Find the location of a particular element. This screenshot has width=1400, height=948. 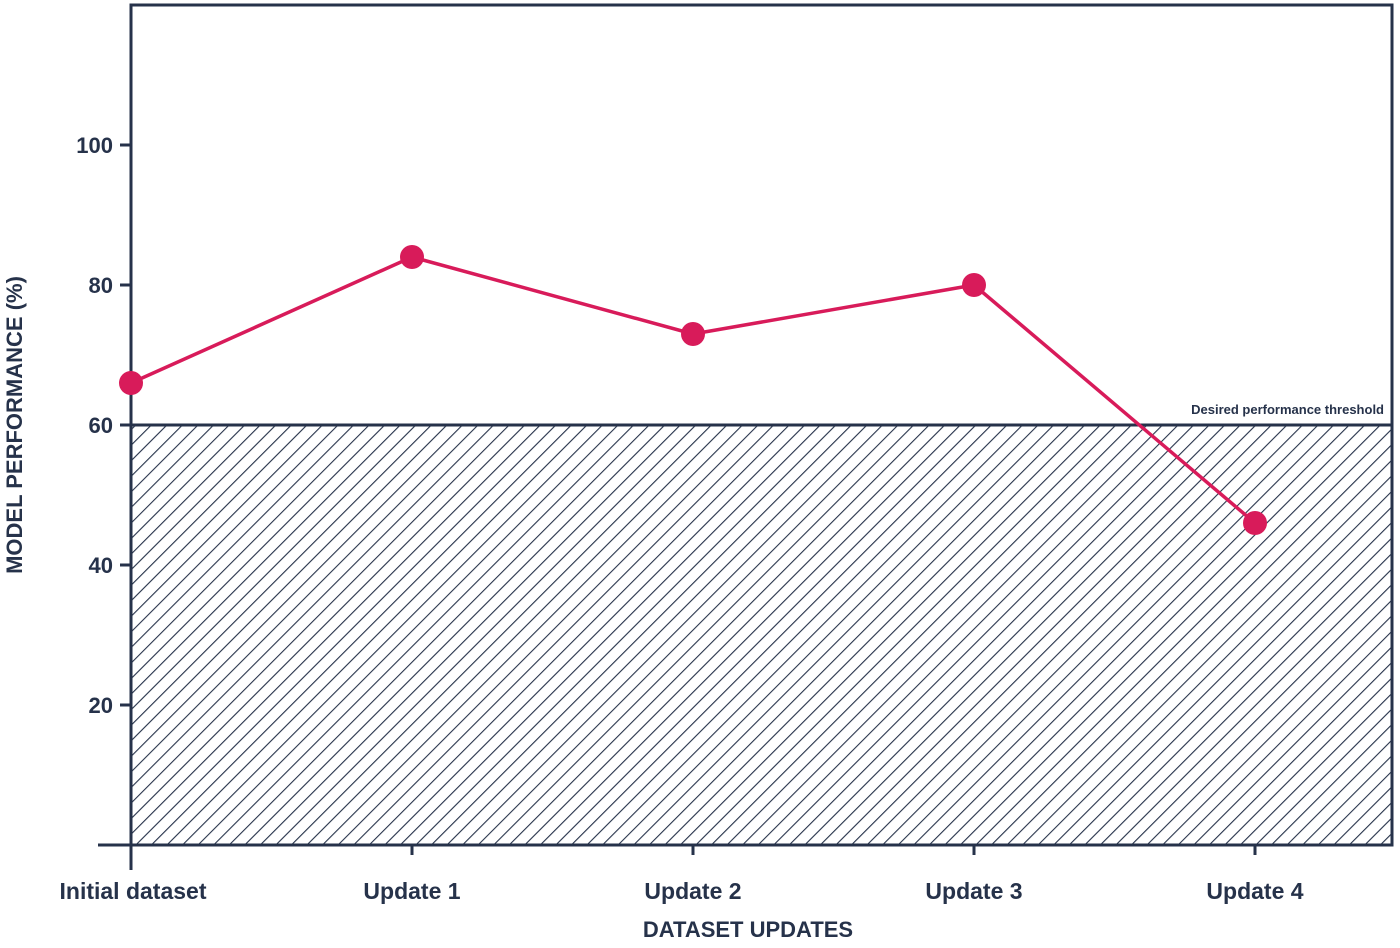

threshold-label: Desired performance threshold is located at coordinates (1287, 409).